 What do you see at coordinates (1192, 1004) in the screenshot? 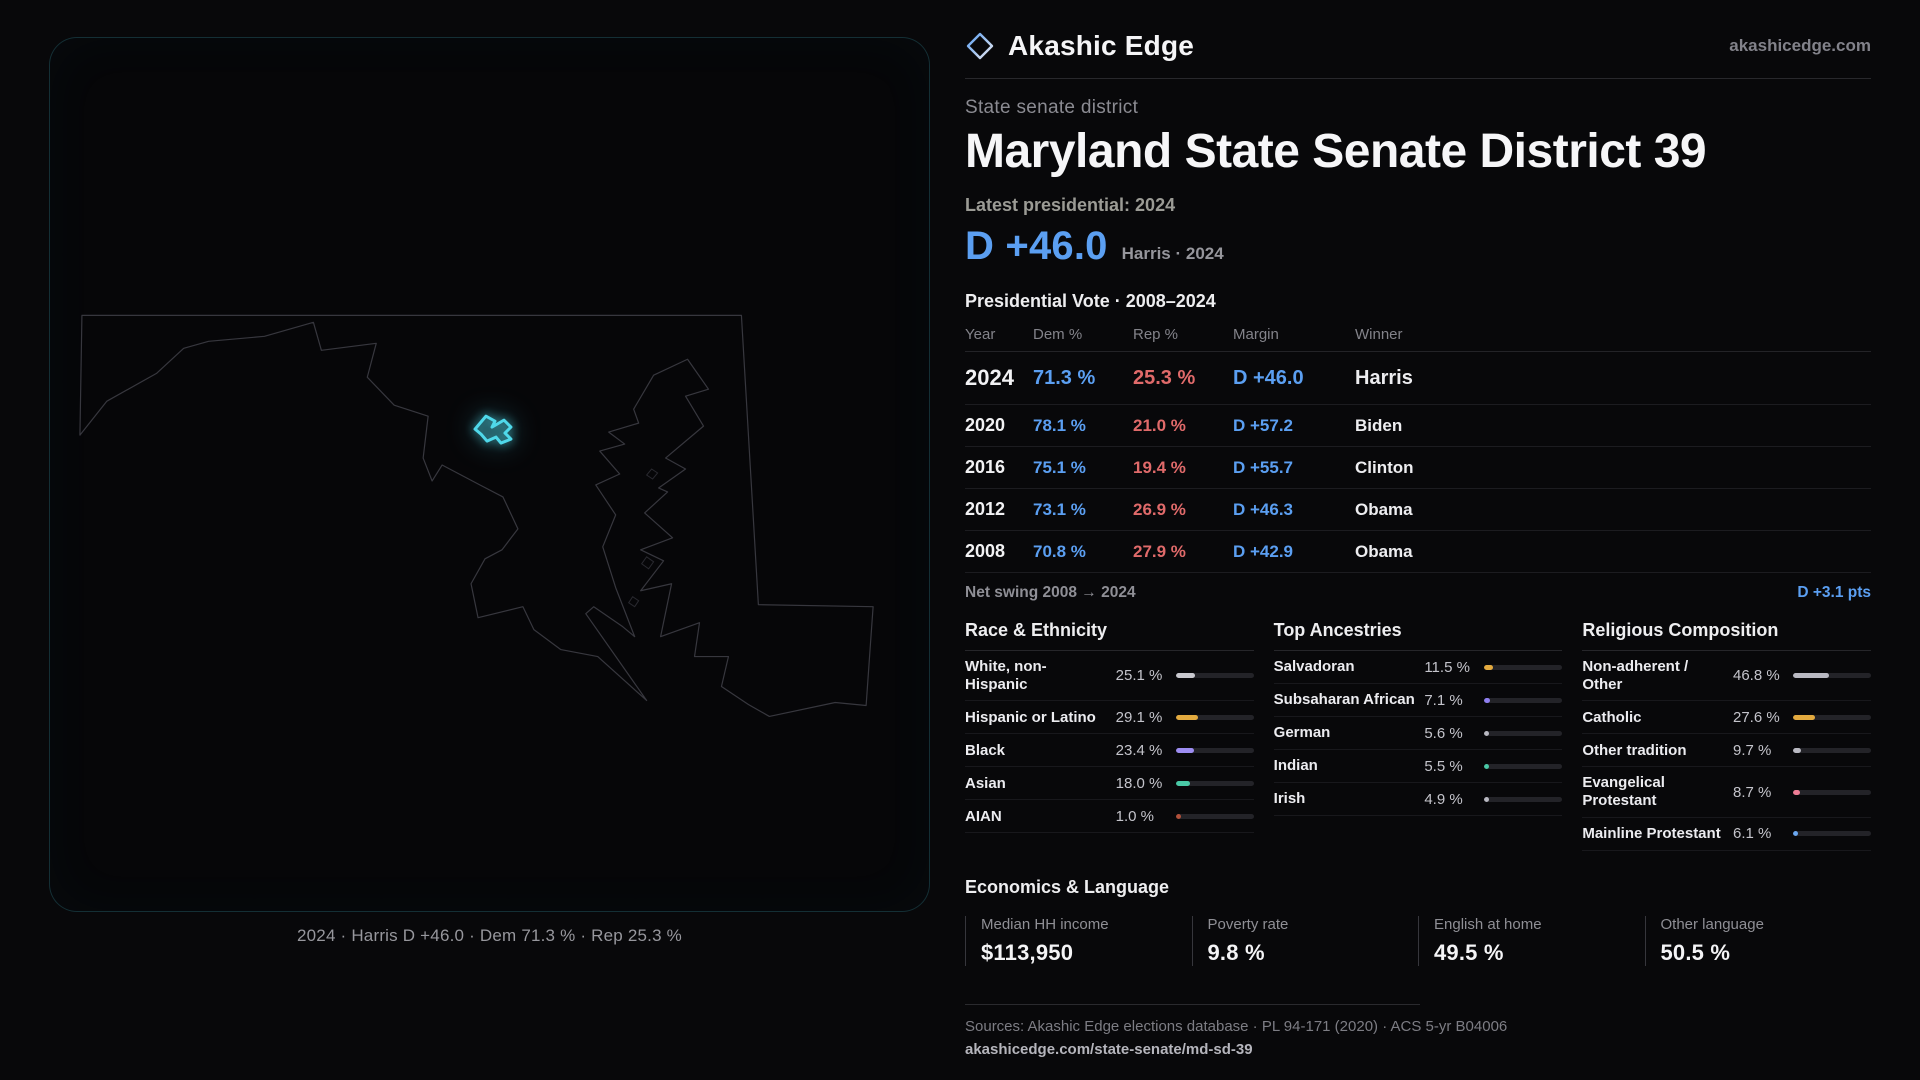
I see `footer-divider` at bounding box center [1192, 1004].